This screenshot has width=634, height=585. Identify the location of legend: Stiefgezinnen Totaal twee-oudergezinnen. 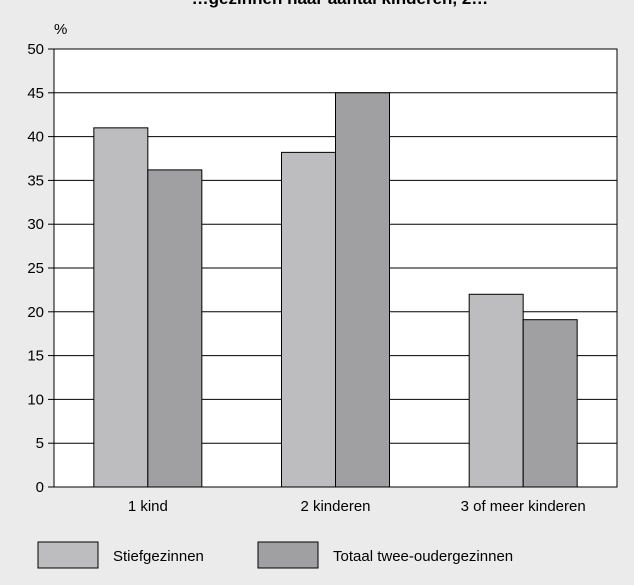
(275, 555).